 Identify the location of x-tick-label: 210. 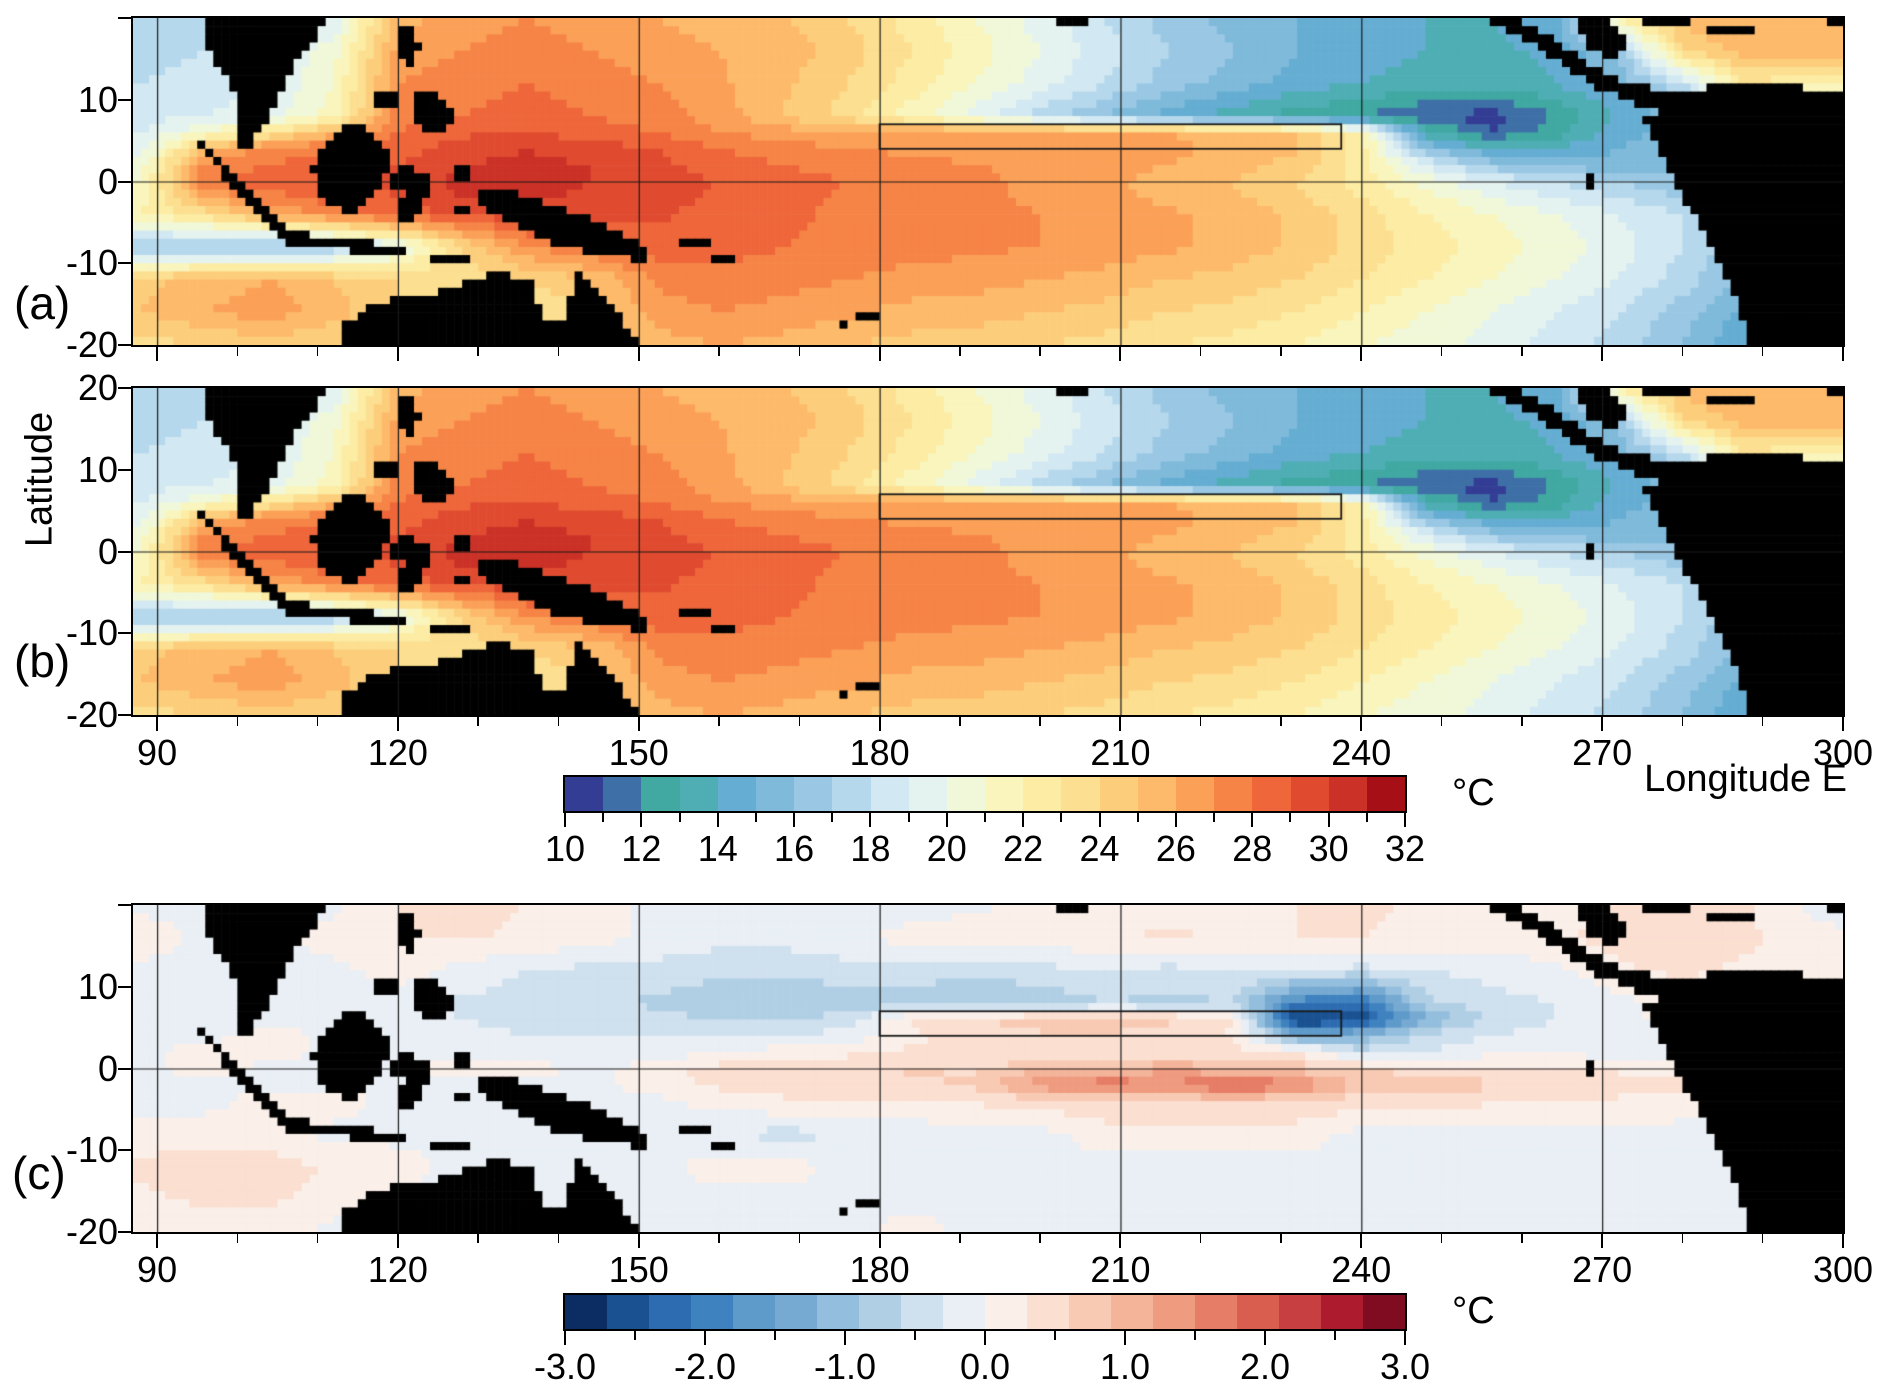
(1120, 1269).